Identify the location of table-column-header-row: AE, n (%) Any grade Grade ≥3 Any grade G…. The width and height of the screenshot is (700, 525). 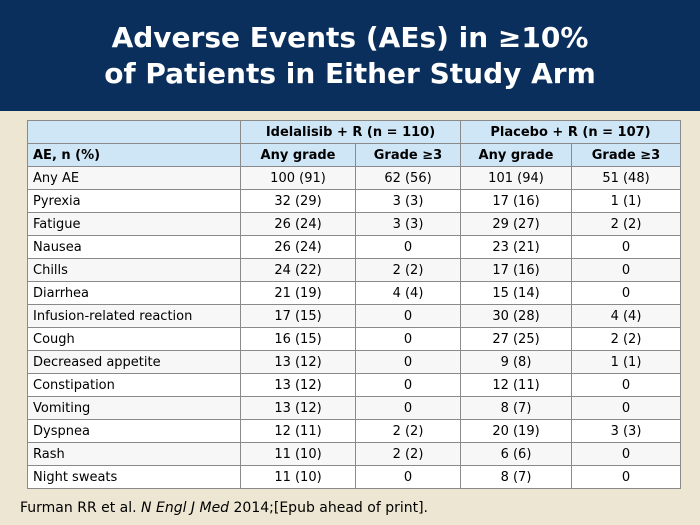
(354, 155).